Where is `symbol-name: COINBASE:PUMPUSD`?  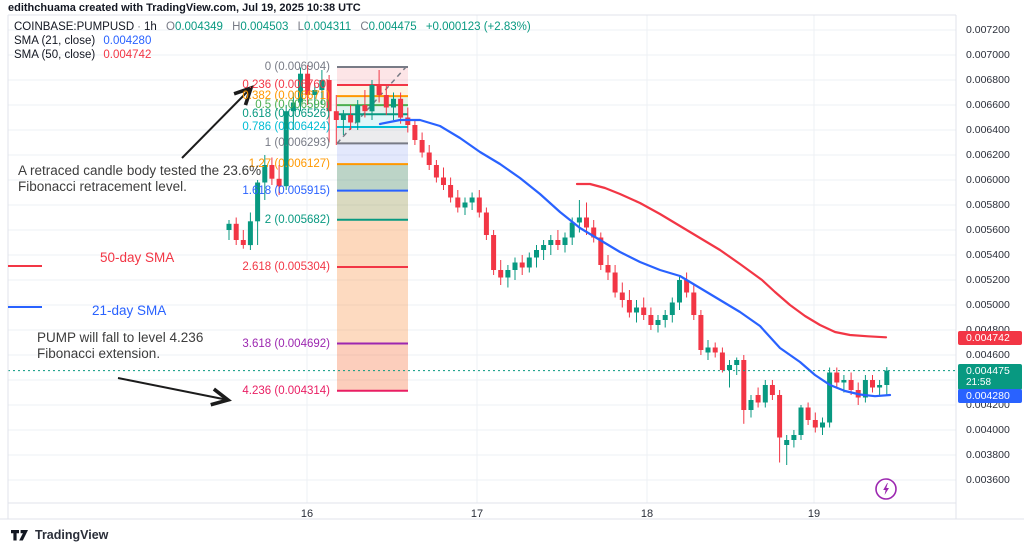 symbol-name: COINBASE:PUMPUSD is located at coordinates (74, 27).